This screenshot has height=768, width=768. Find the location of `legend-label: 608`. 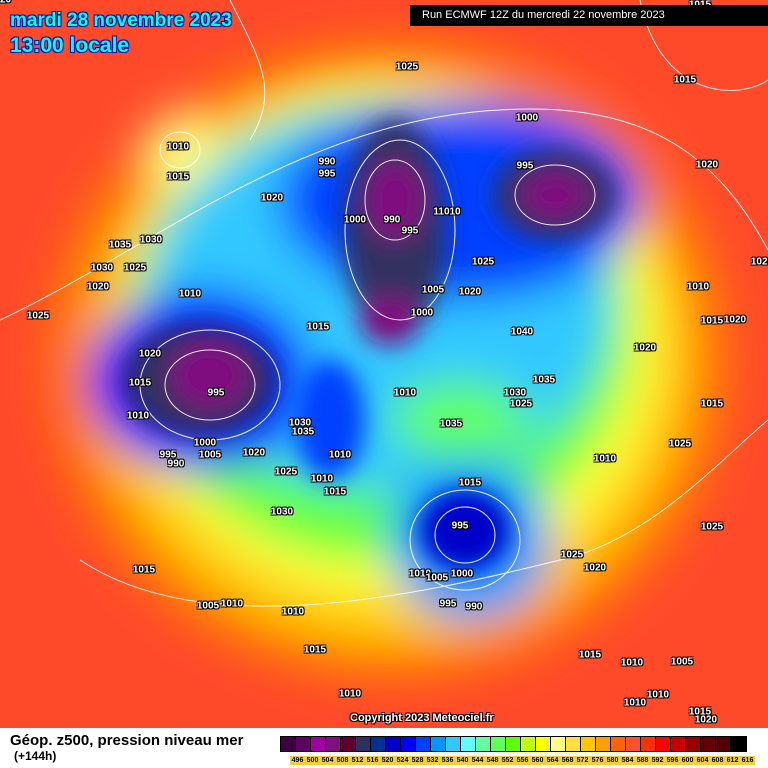

legend-label: 608 is located at coordinates (717, 760).